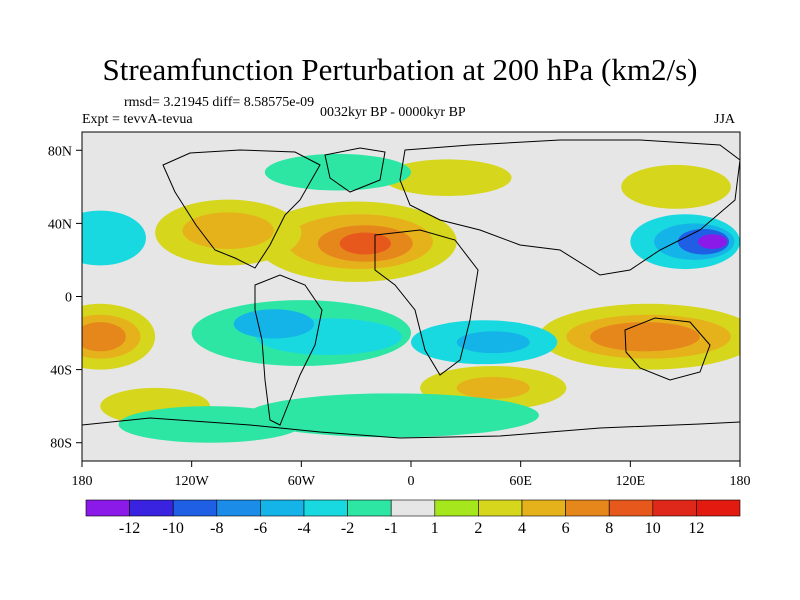 Image resolution: width=800 pixels, height=600 pixels. I want to click on lat-tick-label: 80N, so click(60, 151).